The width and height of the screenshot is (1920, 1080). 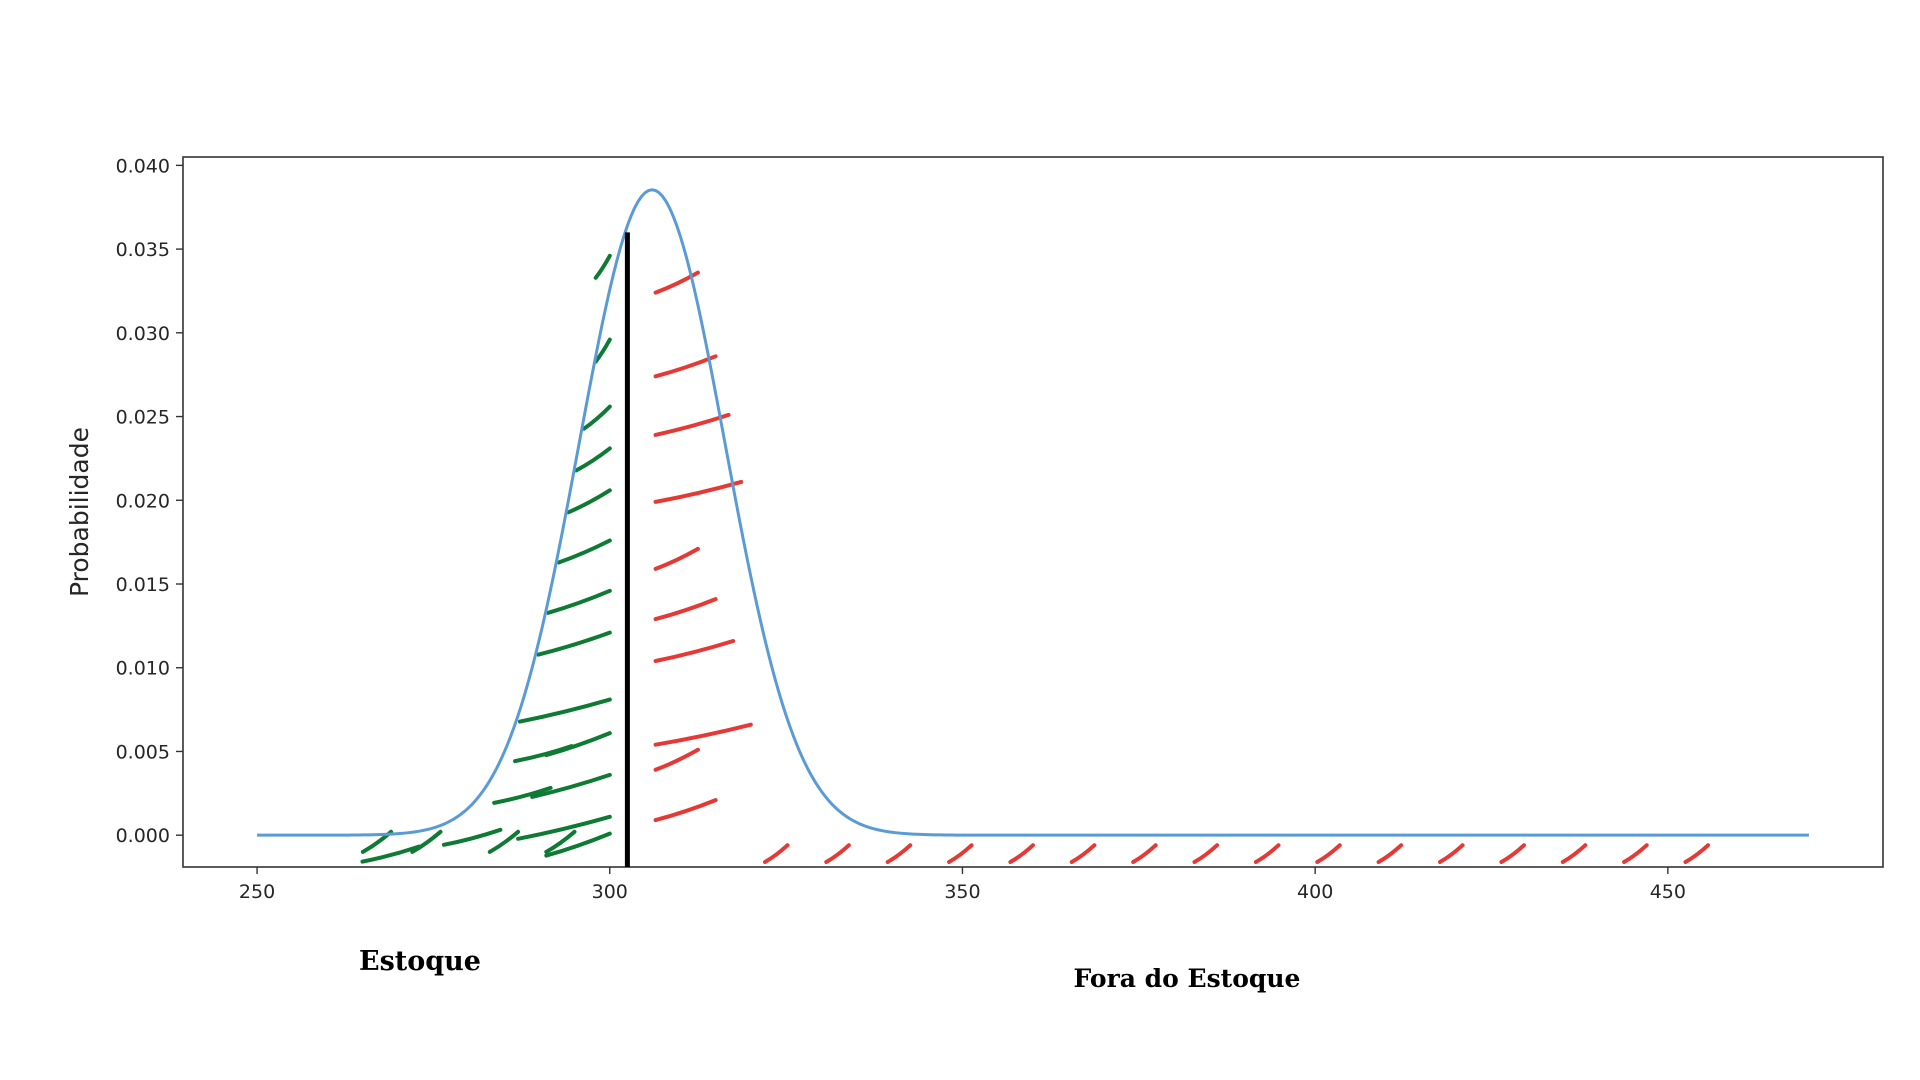 I want to click on x-tick-label: 400, so click(x=1315, y=892).